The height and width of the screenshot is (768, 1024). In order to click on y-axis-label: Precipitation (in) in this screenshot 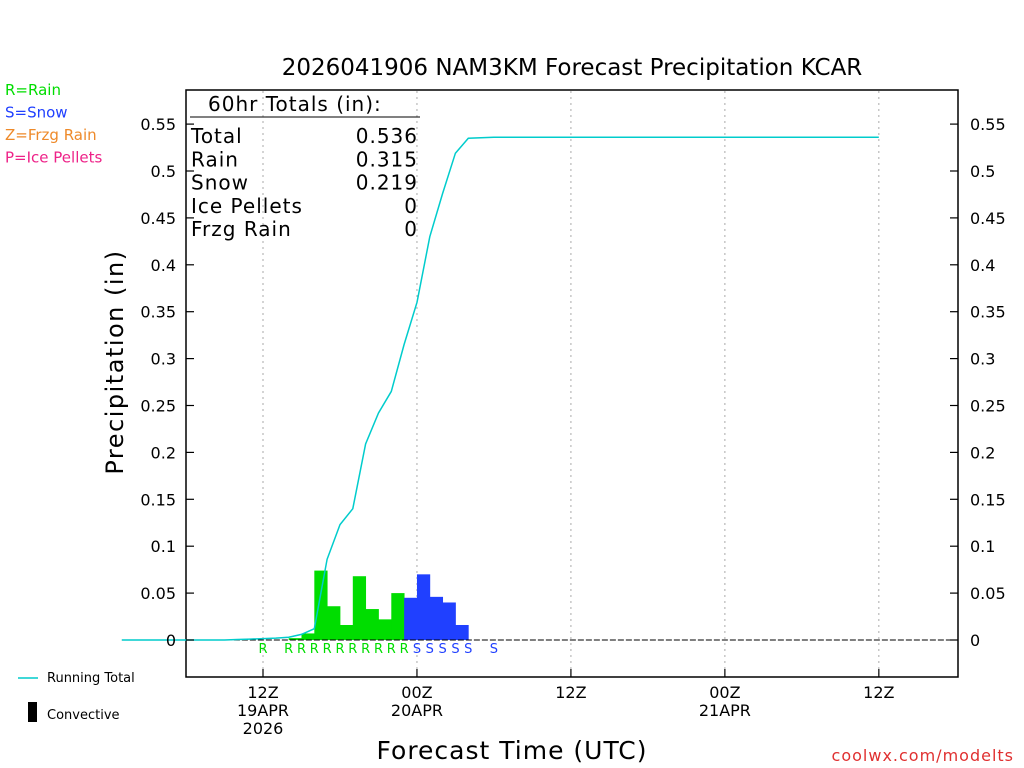, I will do `click(115, 361)`.